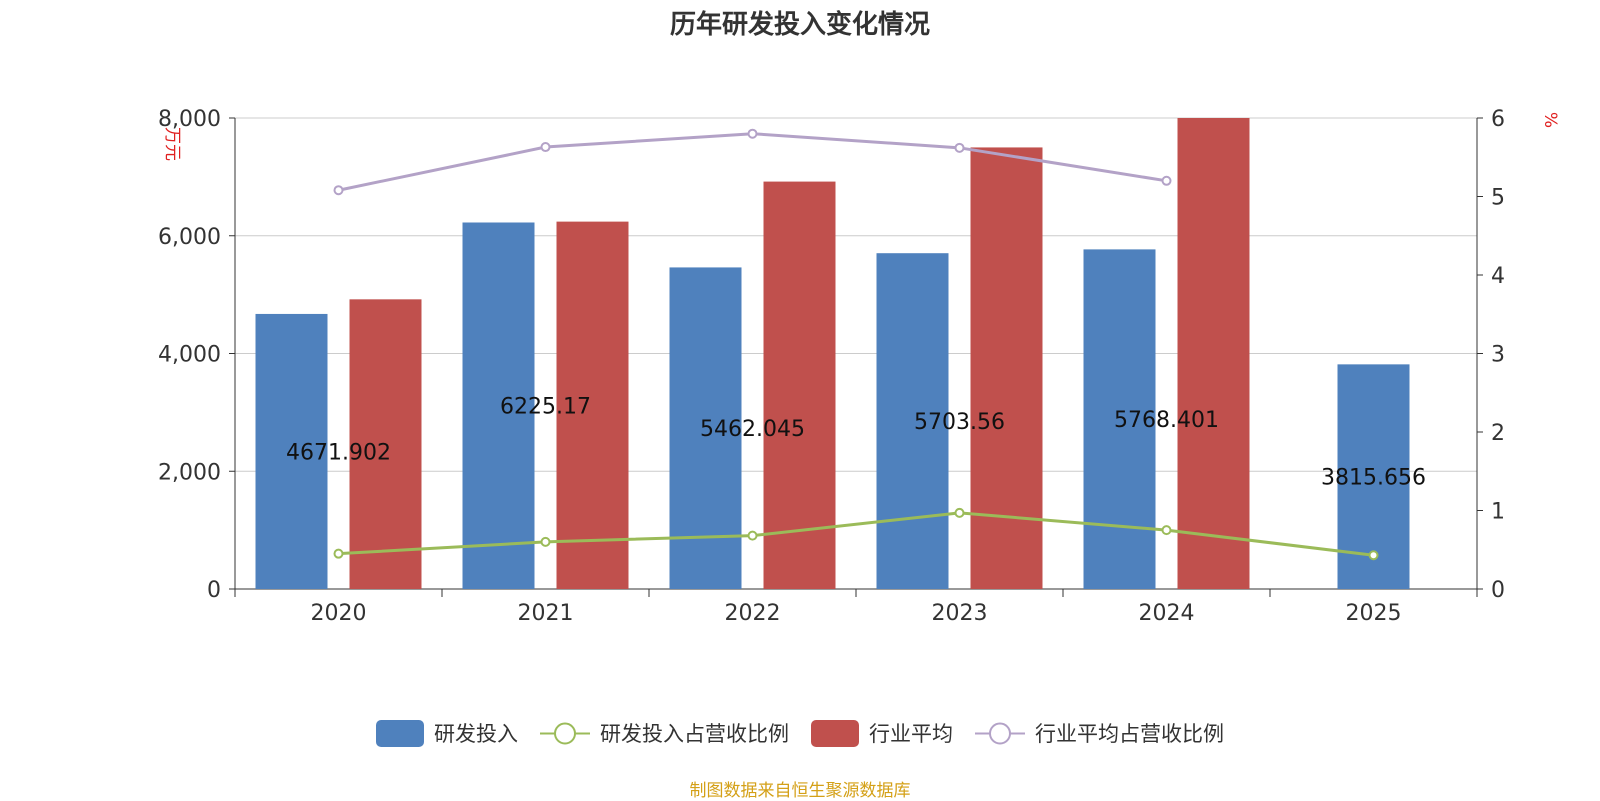 This screenshot has width=1600, height=801. What do you see at coordinates (911, 734) in the screenshot?
I see `legend-label-industry: 行业平均` at bounding box center [911, 734].